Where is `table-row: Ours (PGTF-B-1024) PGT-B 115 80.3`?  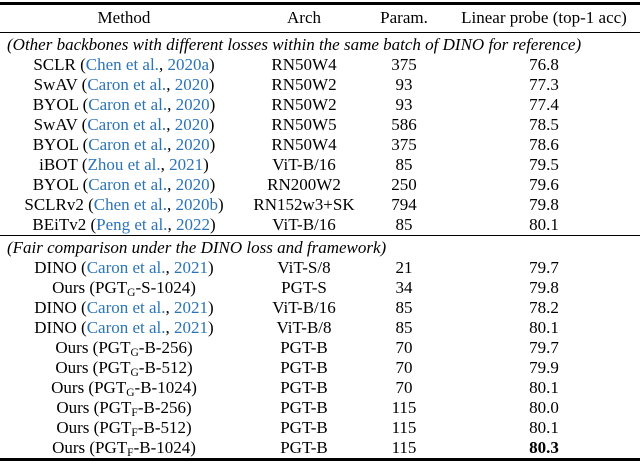
table-row: Ours (PGTF-B-1024) PGT-B 115 80.3 is located at coordinates (320, 448).